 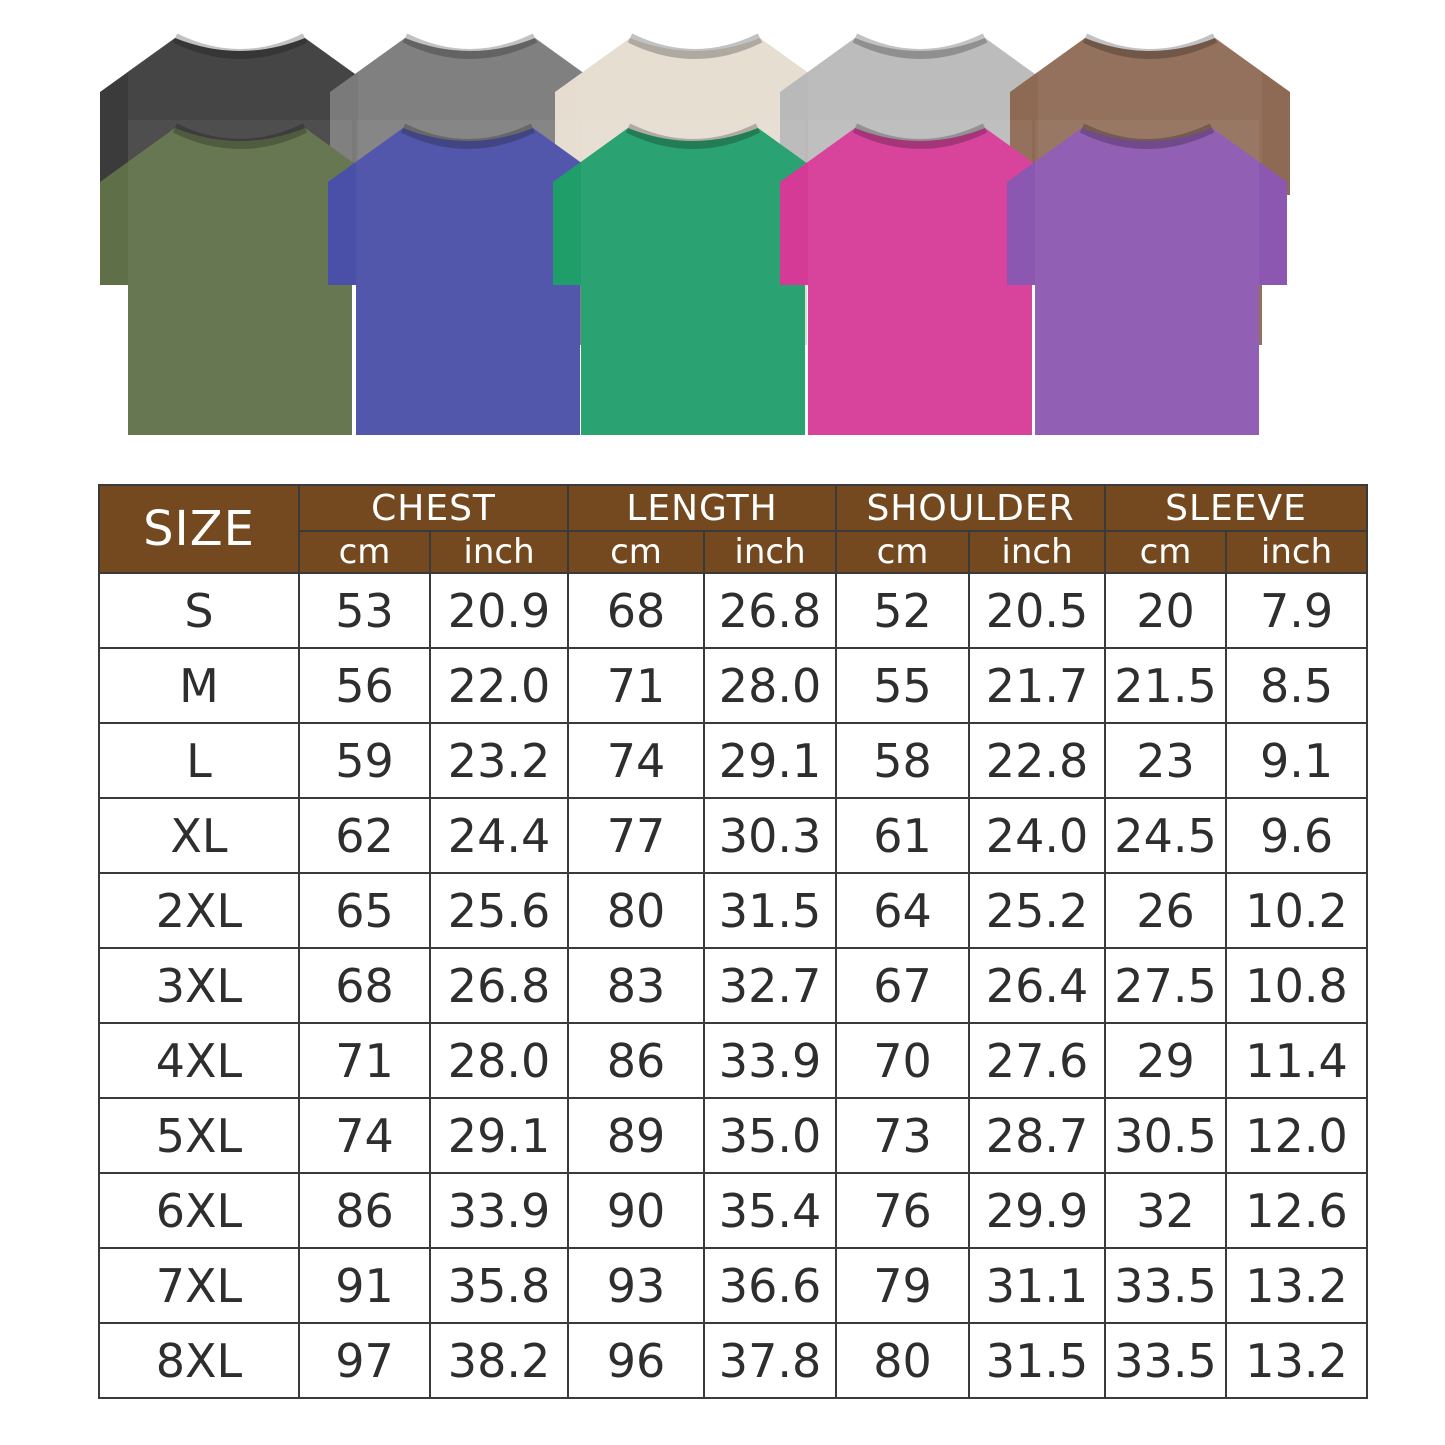 I want to click on table-row: 5XL 74 29.1 89 35.0 73 28.7 30.5 12.0, so click(x=733, y=1135).